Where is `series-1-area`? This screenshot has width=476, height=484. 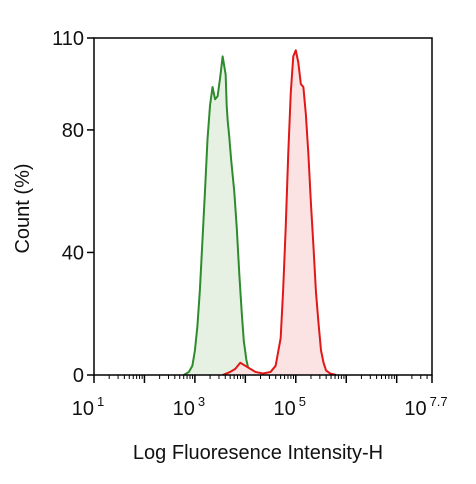 series-1-area is located at coordinates (219, 215).